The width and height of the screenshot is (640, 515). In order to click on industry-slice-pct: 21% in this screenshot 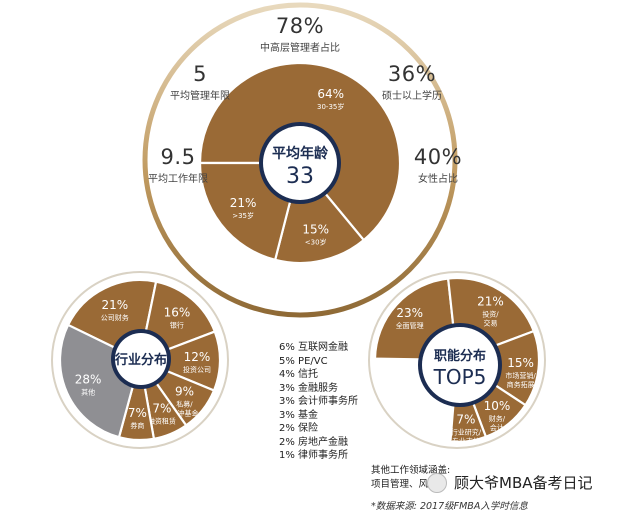, I will do `click(114, 305)`.